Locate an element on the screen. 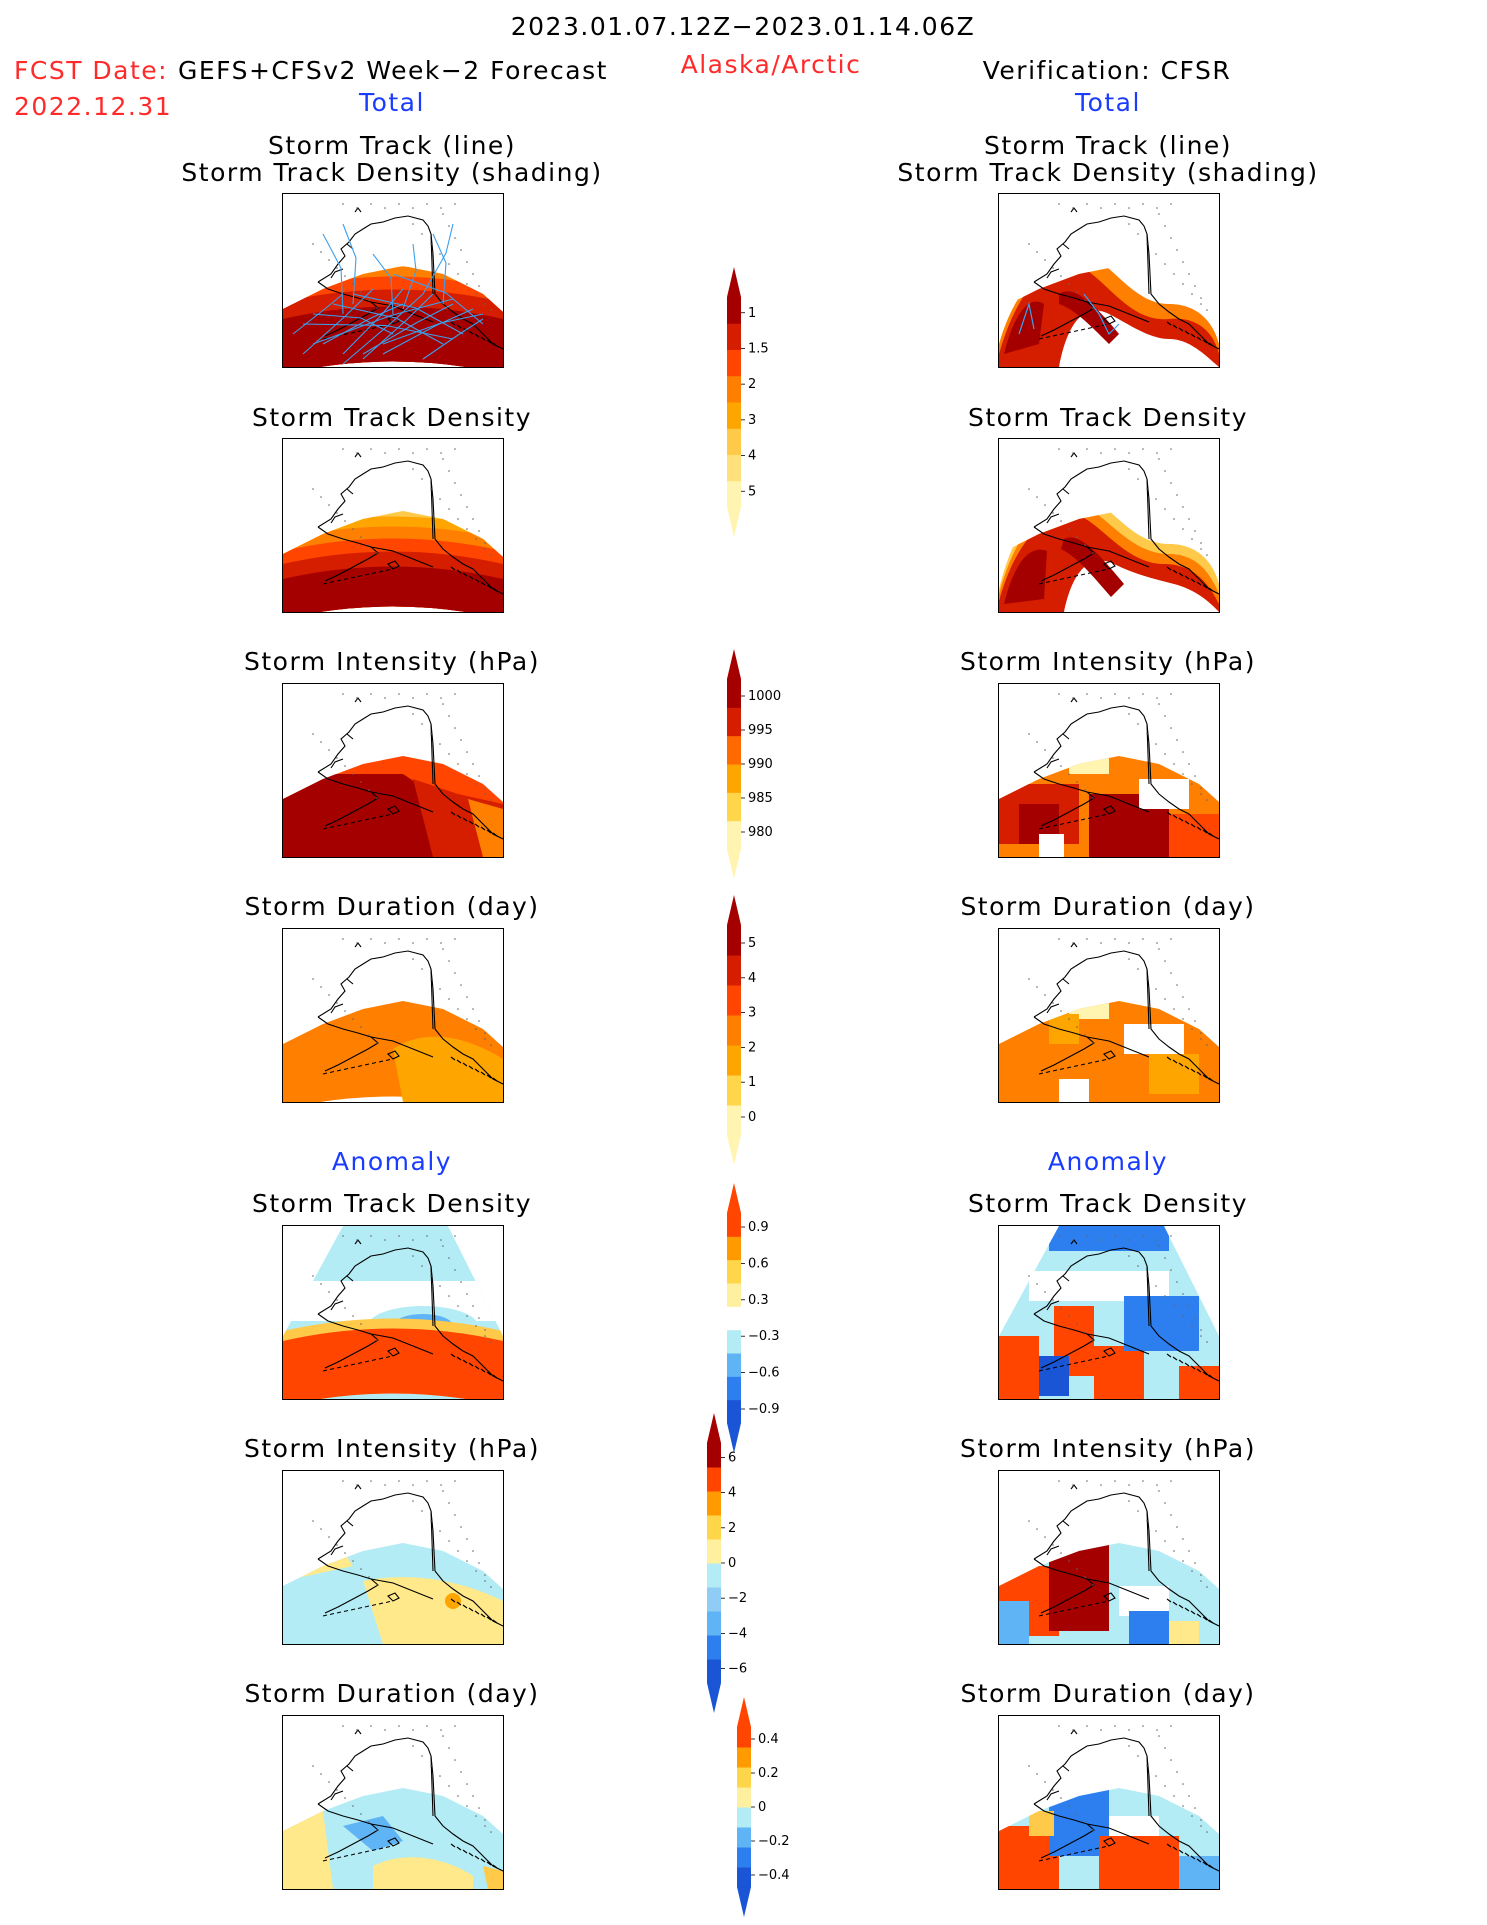  region-label: Alaska/Arctic is located at coordinates (771, 64).